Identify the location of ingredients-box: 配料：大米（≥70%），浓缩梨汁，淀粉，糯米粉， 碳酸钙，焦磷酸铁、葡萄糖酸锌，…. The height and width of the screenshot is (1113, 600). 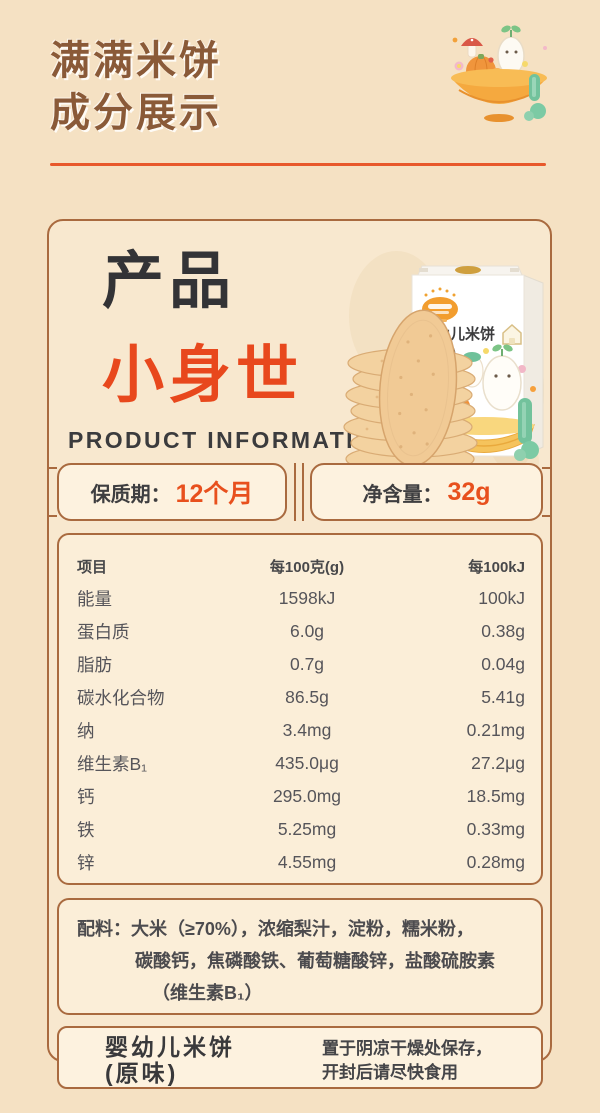
(300, 956).